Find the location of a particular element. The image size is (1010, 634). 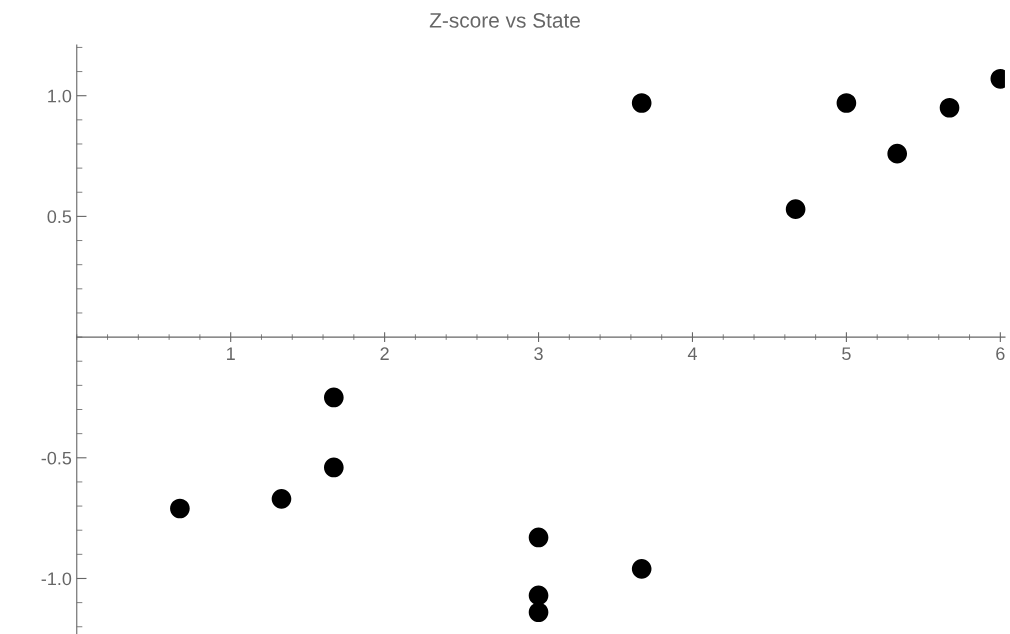

x-tick-label: 1 is located at coordinates (231, 353).